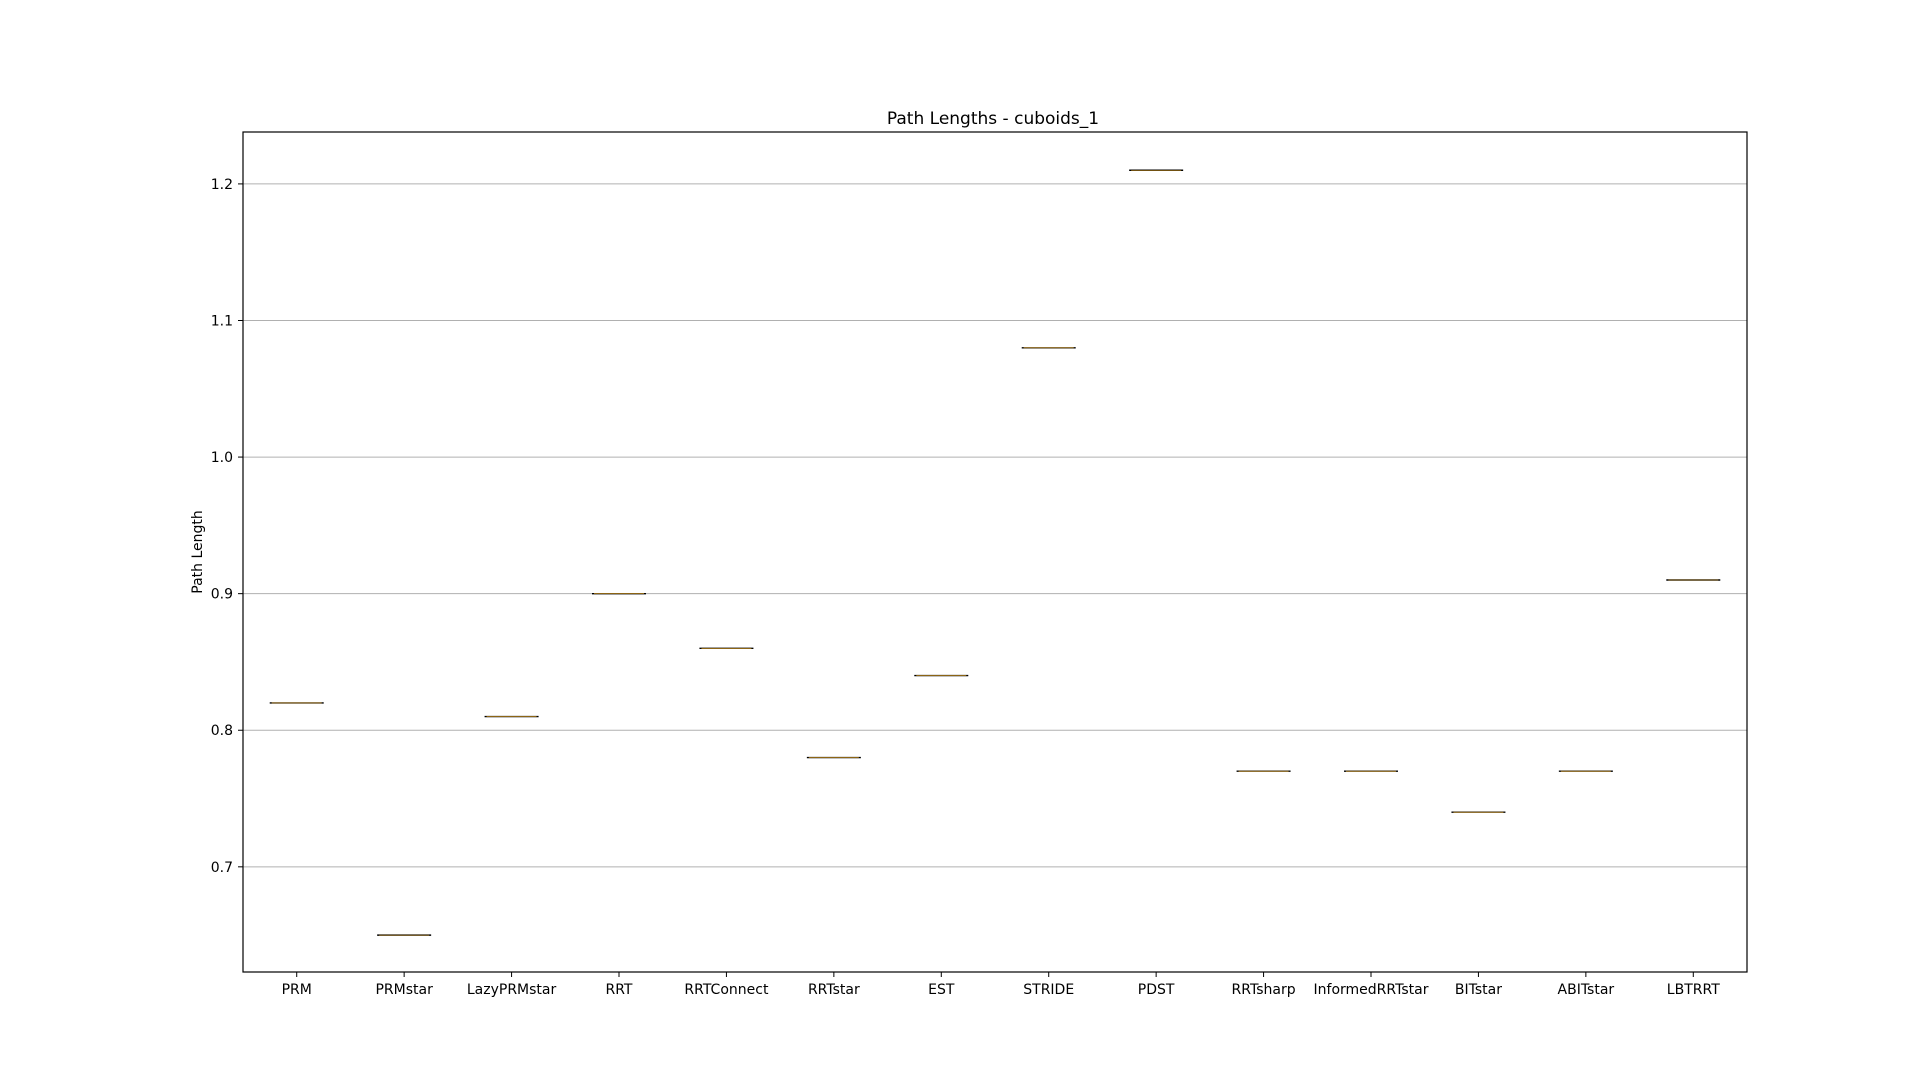 The height and width of the screenshot is (1080, 1920). Describe the element at coordinates (222, 868) in the screenshot. I see `y-tick-label: 0.7` at that location.